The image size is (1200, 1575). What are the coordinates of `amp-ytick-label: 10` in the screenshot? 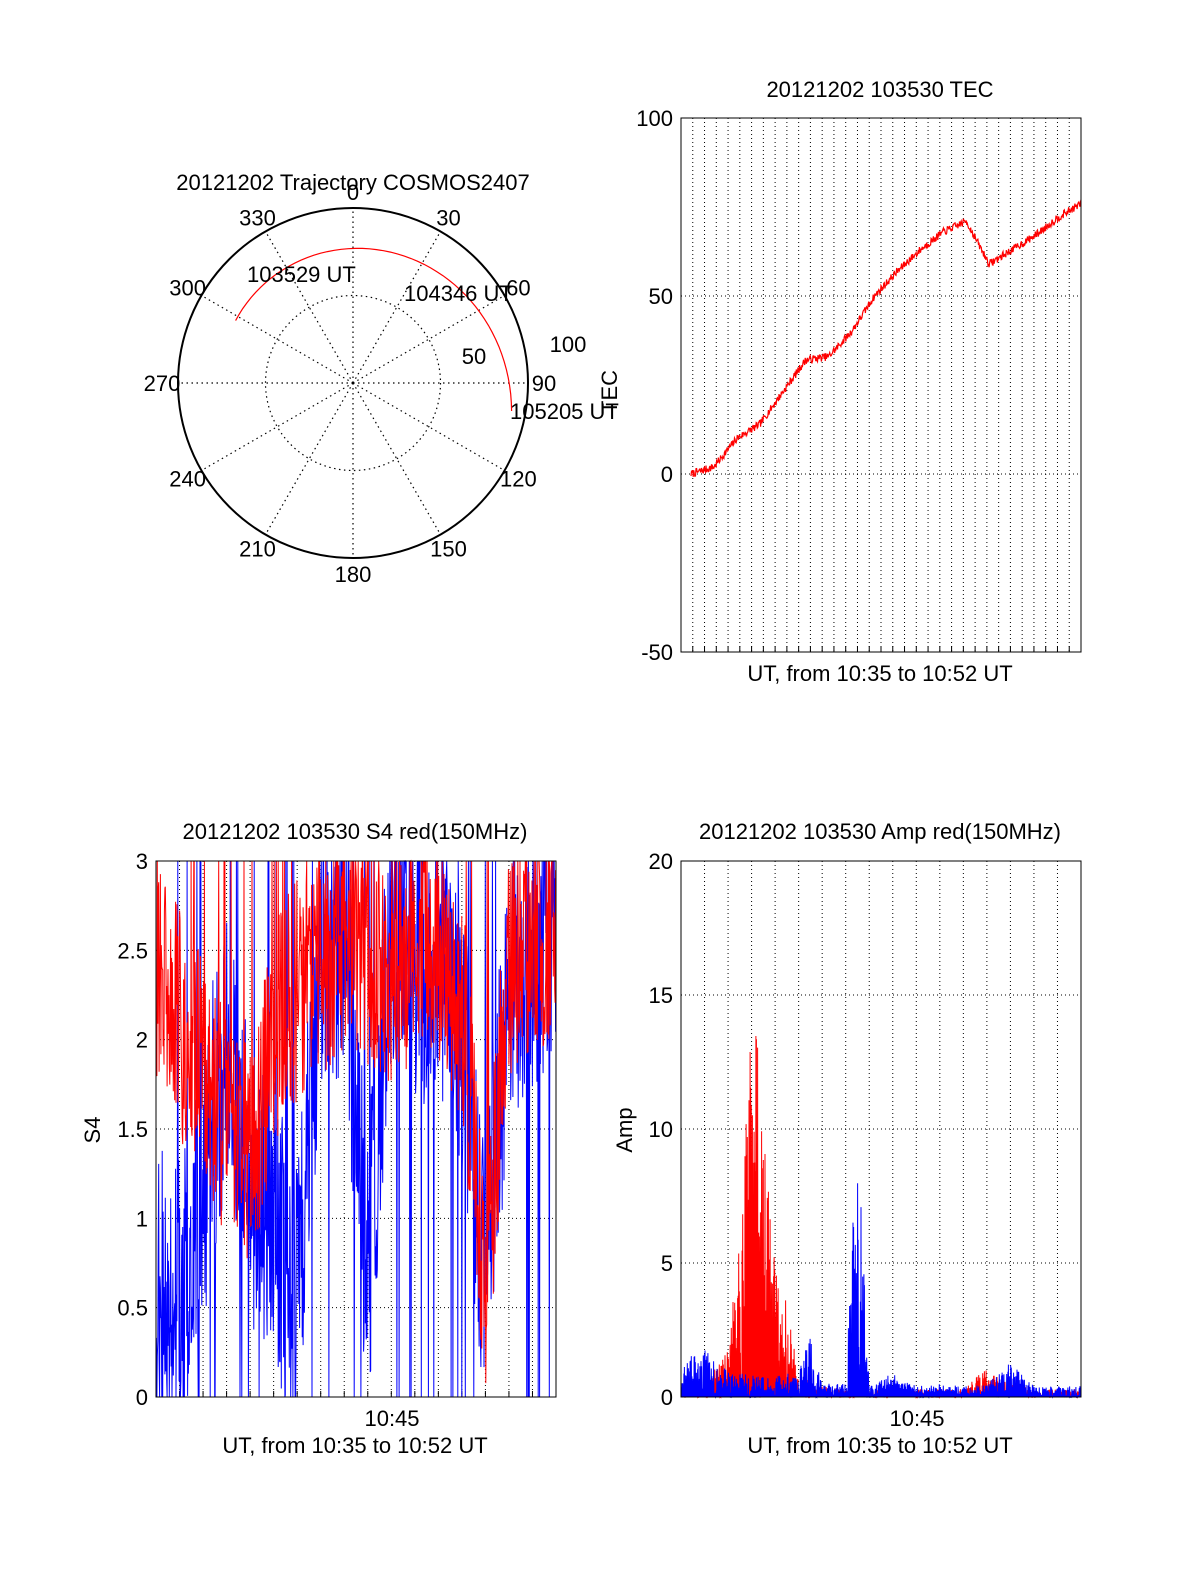 It's located at (661, 1129).